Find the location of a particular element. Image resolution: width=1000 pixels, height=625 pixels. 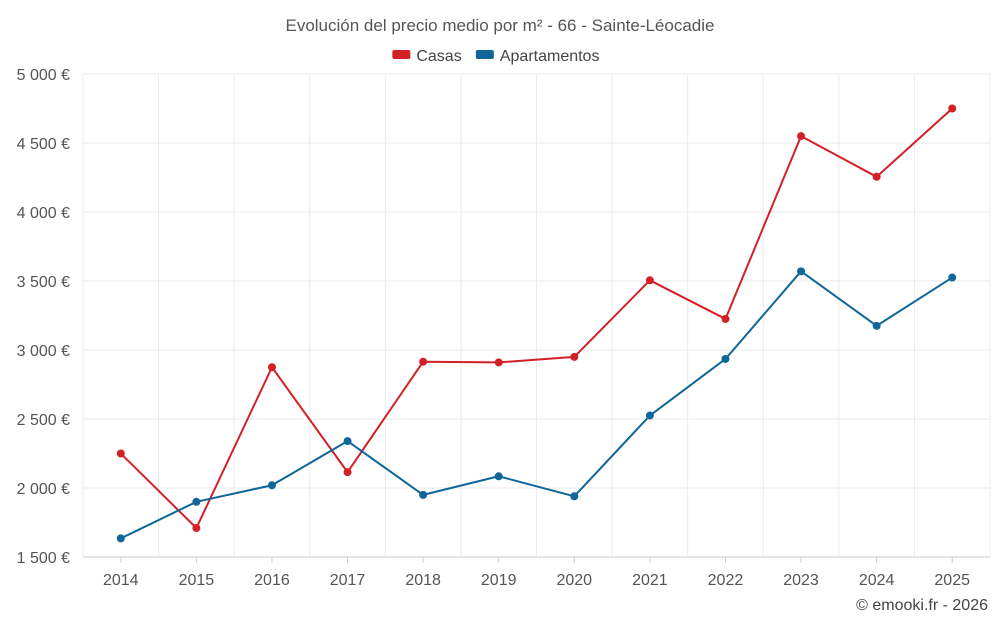

x-tick-label: 2016 is located at coordinates (272, 580).